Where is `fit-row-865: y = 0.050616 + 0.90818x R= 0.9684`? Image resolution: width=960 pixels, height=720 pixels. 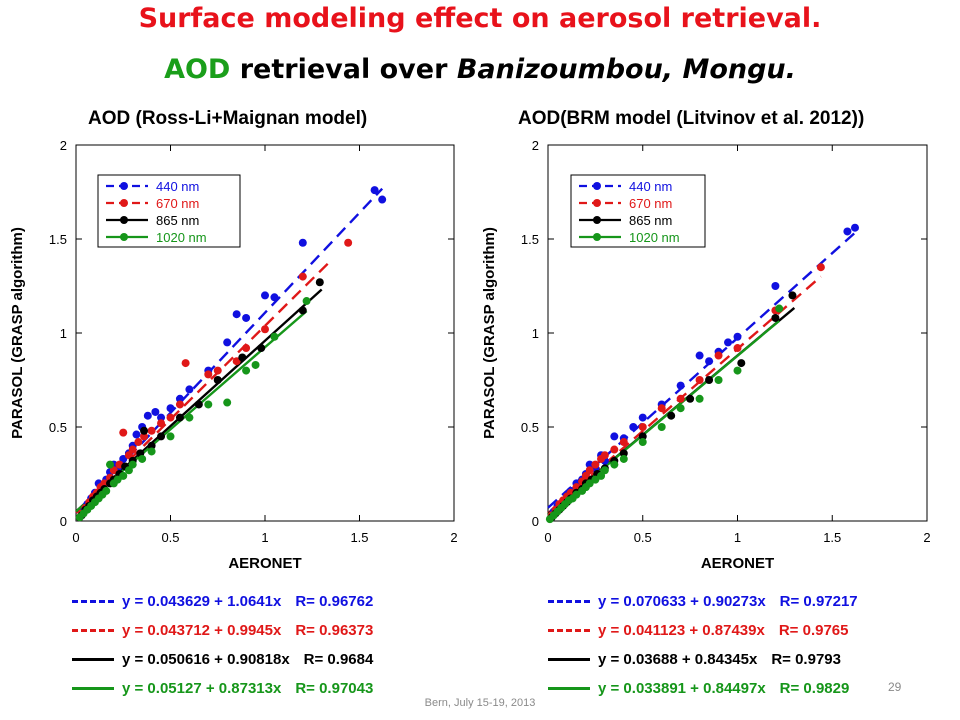 fit-row-865: y = 0.050616 + 0.90818x R= 0.9684 is located at coordinates (222, 660).